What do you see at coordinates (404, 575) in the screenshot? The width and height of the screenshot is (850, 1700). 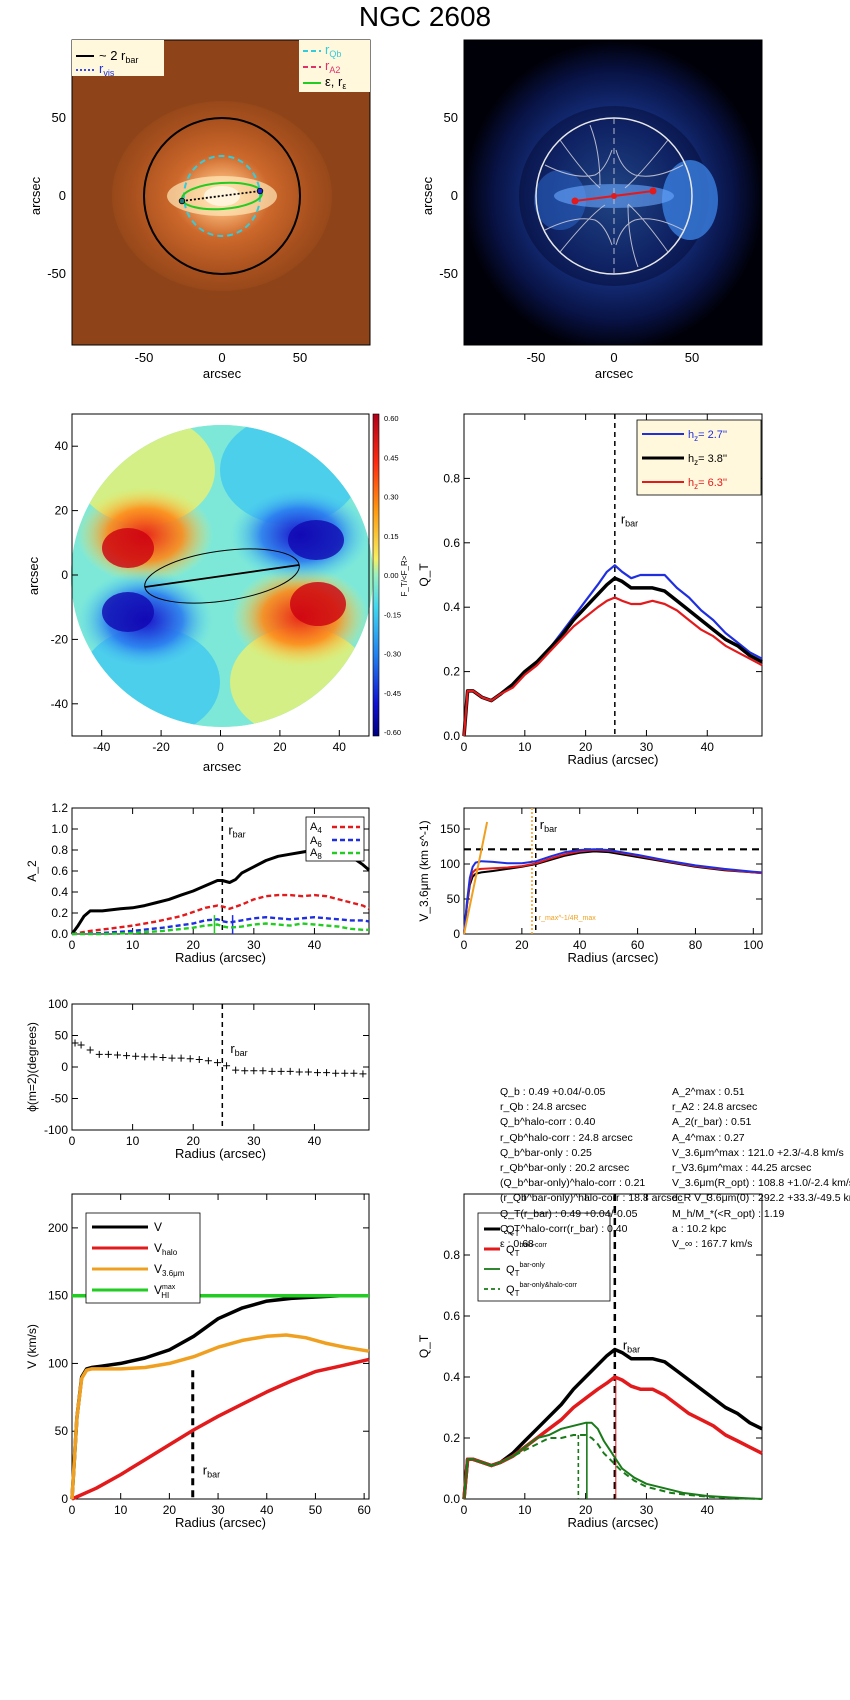 I see `colorbar-label: F_T/<F_R>` at bounding box center [404, 575].